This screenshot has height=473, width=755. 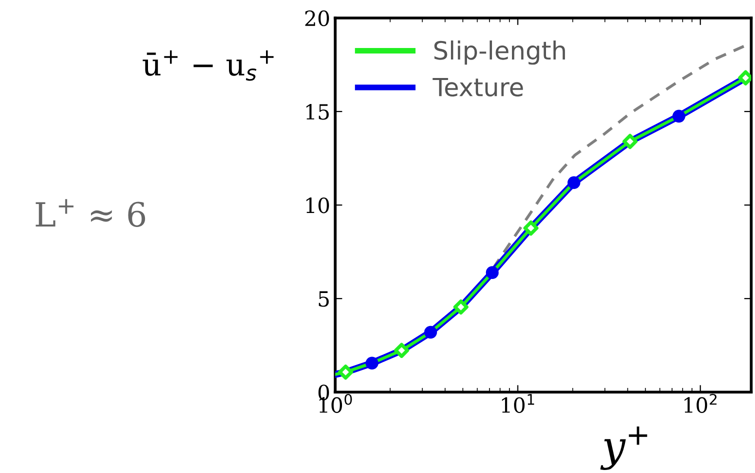 What do you see at coordinates (477, 87) in the screenshot?
I see `legend-label: Texture` at bounding box center [477, 87].